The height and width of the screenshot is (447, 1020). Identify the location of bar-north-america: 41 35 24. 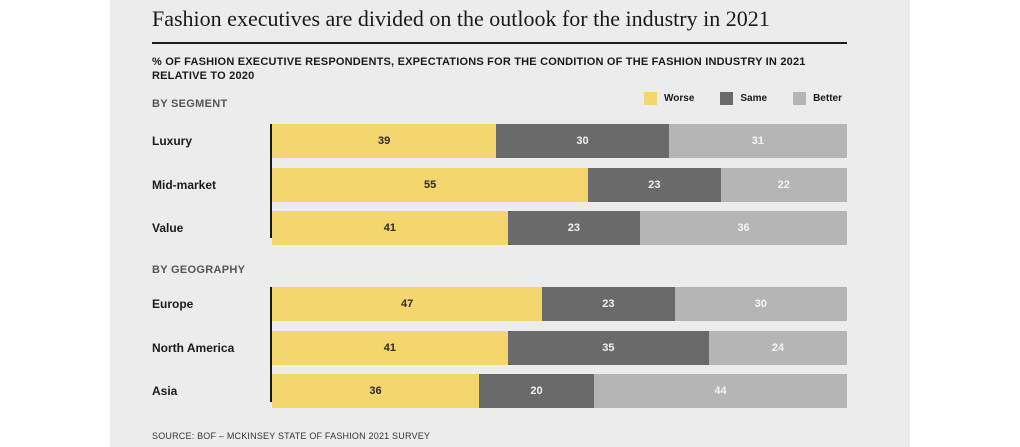
(559, 348).